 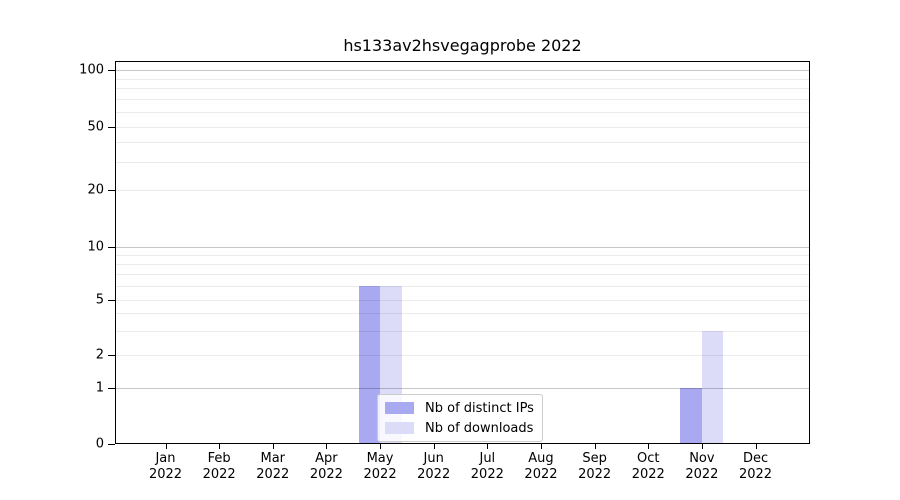 I want to click on bar-distinct-ips-may-2022, so click(x=369, y=364).